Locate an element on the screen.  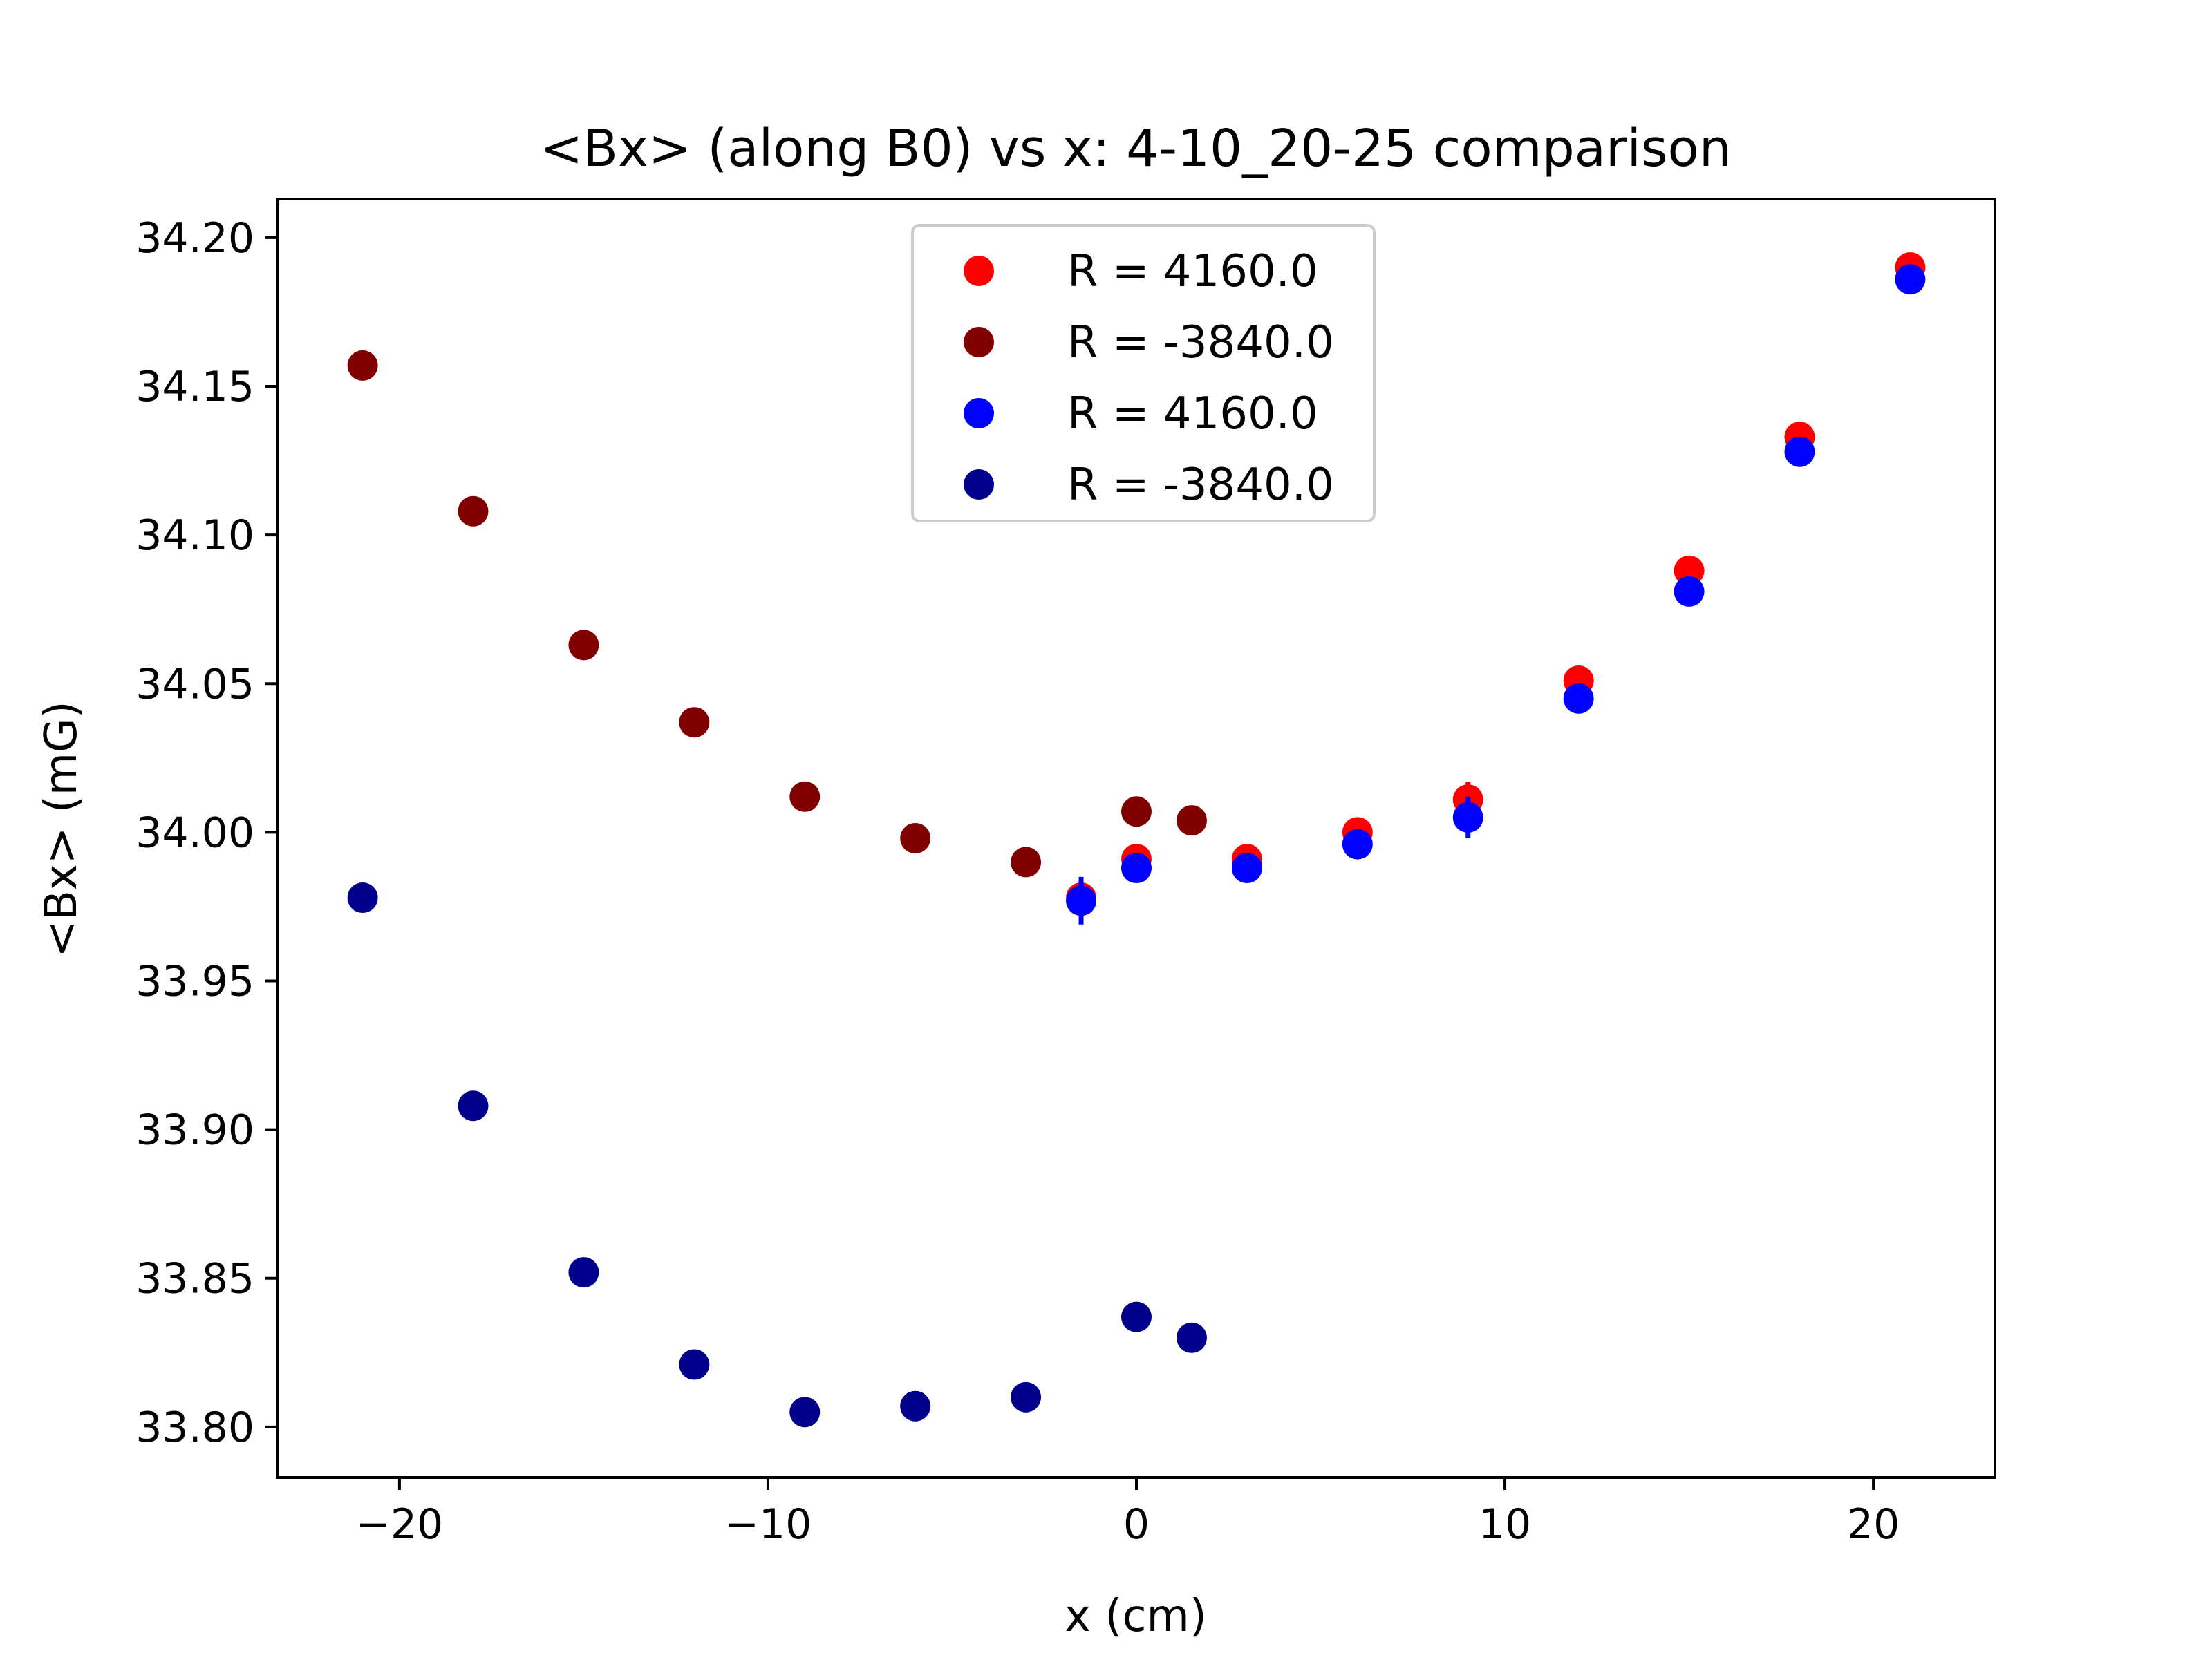
legend-box is located at coordinates (1143, 373).